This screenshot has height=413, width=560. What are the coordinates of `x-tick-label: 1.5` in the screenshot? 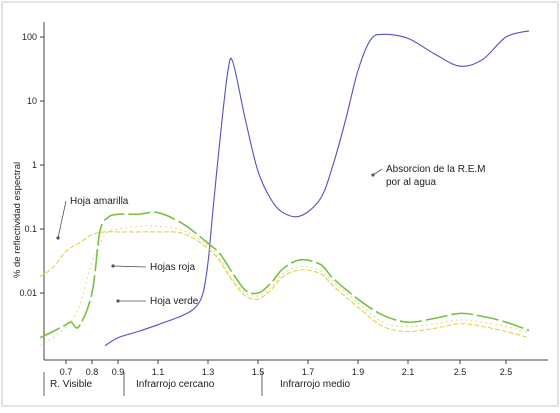 It's located at (258, 372).